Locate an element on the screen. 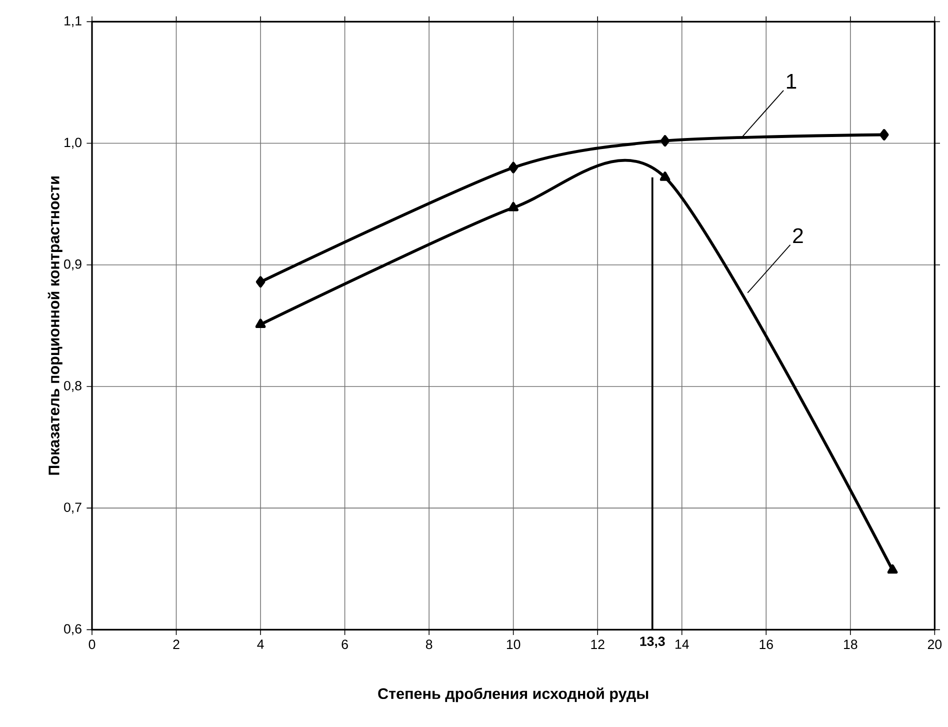 The width and height of the screenshot is (948, 727). annotation: 2 is located at coordinates (798, 236).